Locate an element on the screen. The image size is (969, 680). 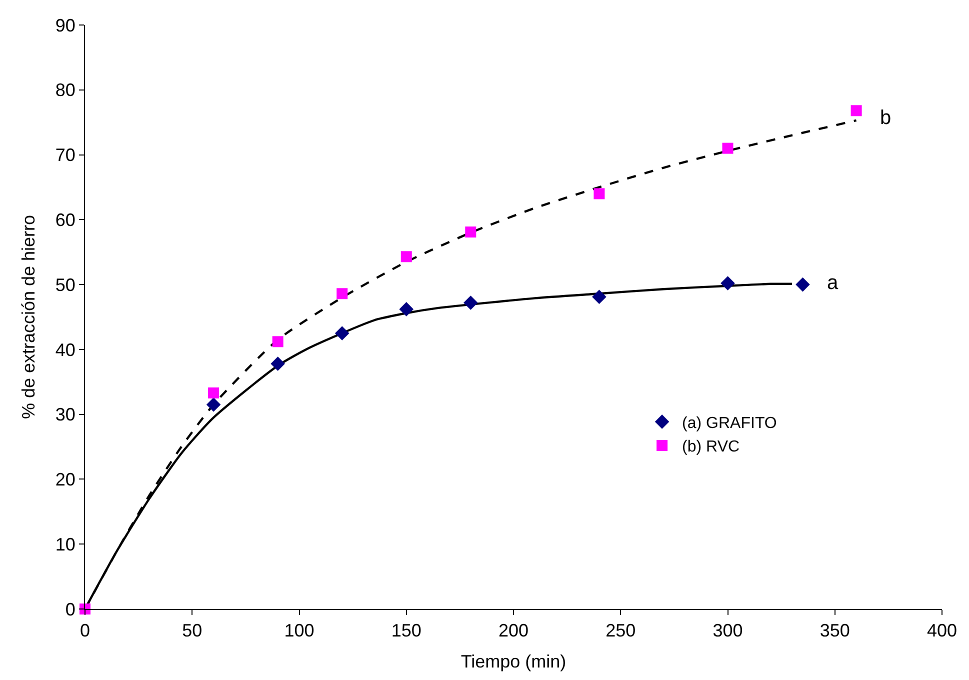
x-tick-label: 350 is located at coordinates (835, 630).